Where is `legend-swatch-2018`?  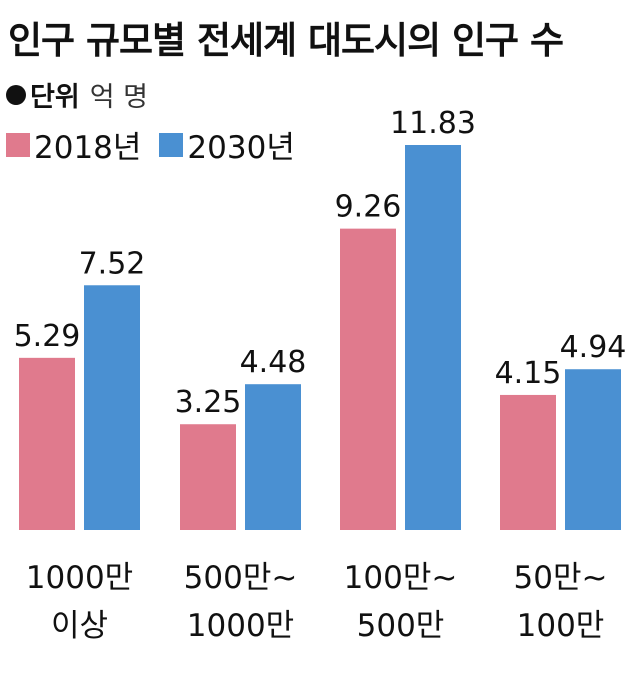
legend-swatch-2018 is located at coordinates (18, 144).